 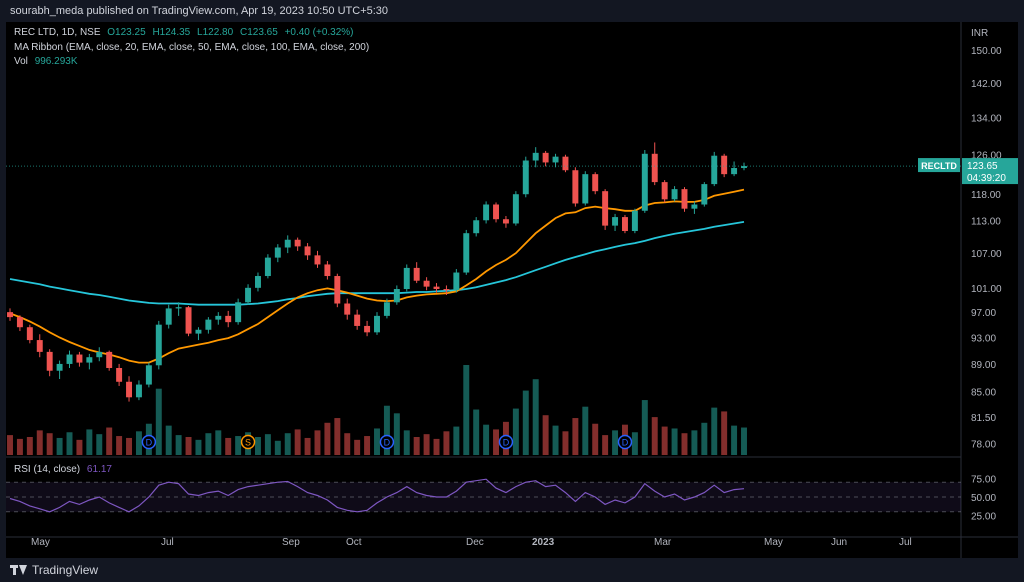 What do you see at coordinates (986, 221) in the screenshot?
I see `price-tick-label: 113.00` at bounding box center [986, 221].